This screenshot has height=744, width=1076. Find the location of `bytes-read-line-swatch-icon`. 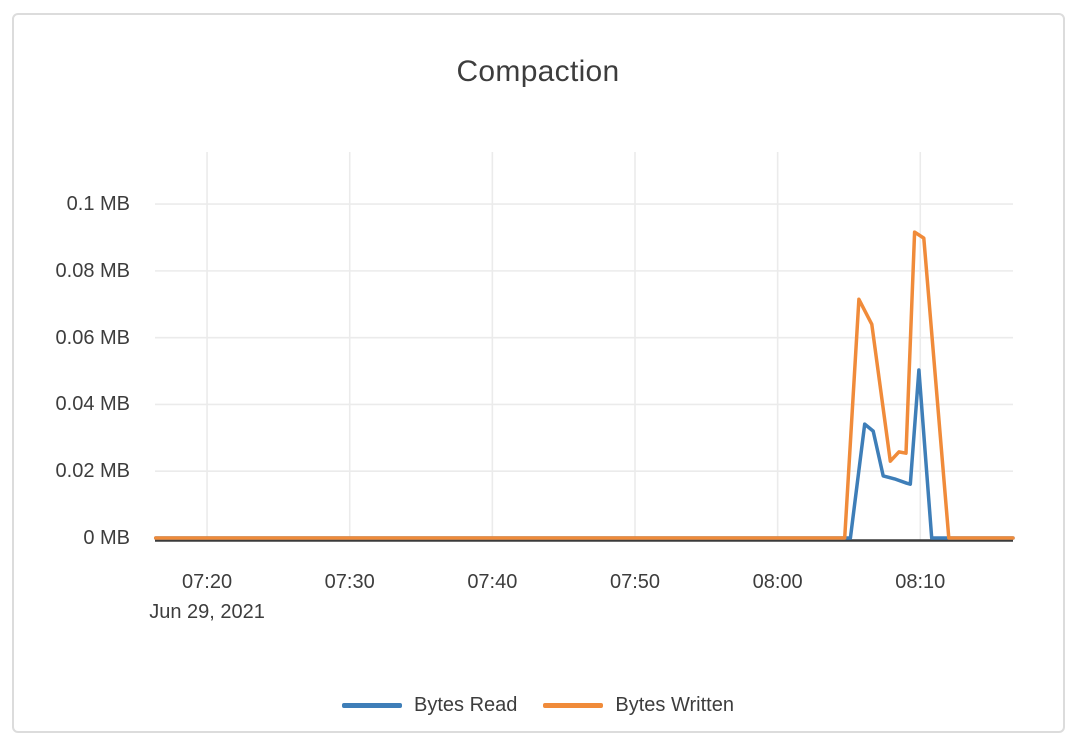

bytes-read-line-swatch-icon is located at coordinates (372, 705).